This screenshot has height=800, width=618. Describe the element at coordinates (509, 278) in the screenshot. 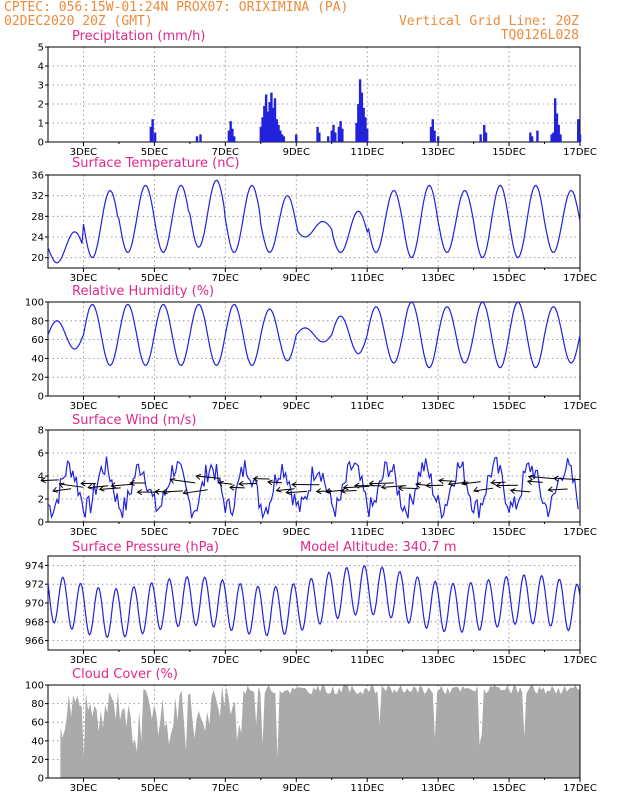

I see `x-tick-label: 15DEC` at that location.